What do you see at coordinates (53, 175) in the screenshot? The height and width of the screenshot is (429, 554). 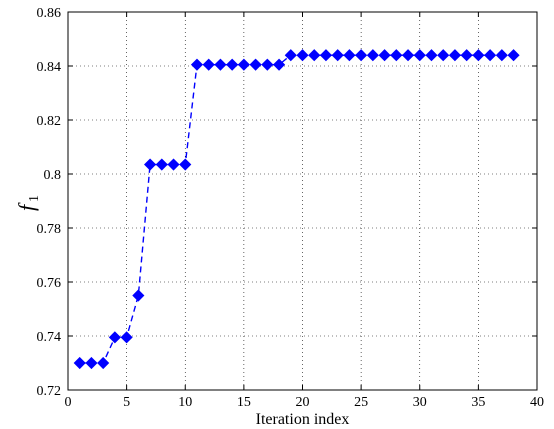 I see `y-tick-label: 0.8` at bounding box center [53, 175].